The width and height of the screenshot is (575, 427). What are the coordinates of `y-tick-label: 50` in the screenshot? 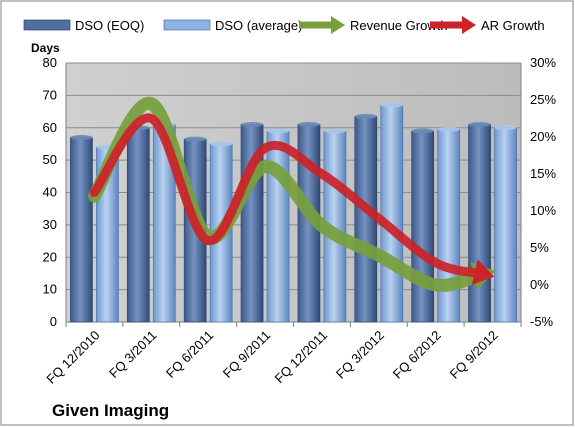 It's located at (50, 159).